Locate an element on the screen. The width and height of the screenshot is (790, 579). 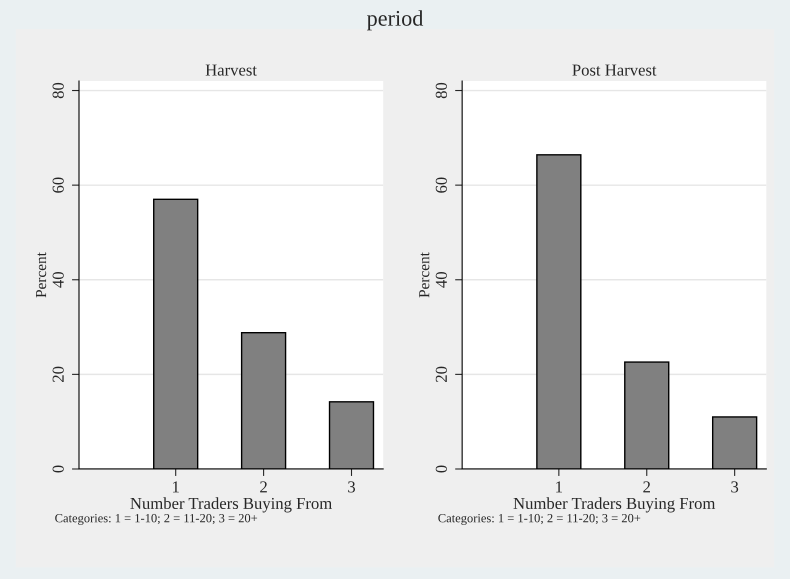
chart-title: Post Harvest is located at coordinates (614, 70).